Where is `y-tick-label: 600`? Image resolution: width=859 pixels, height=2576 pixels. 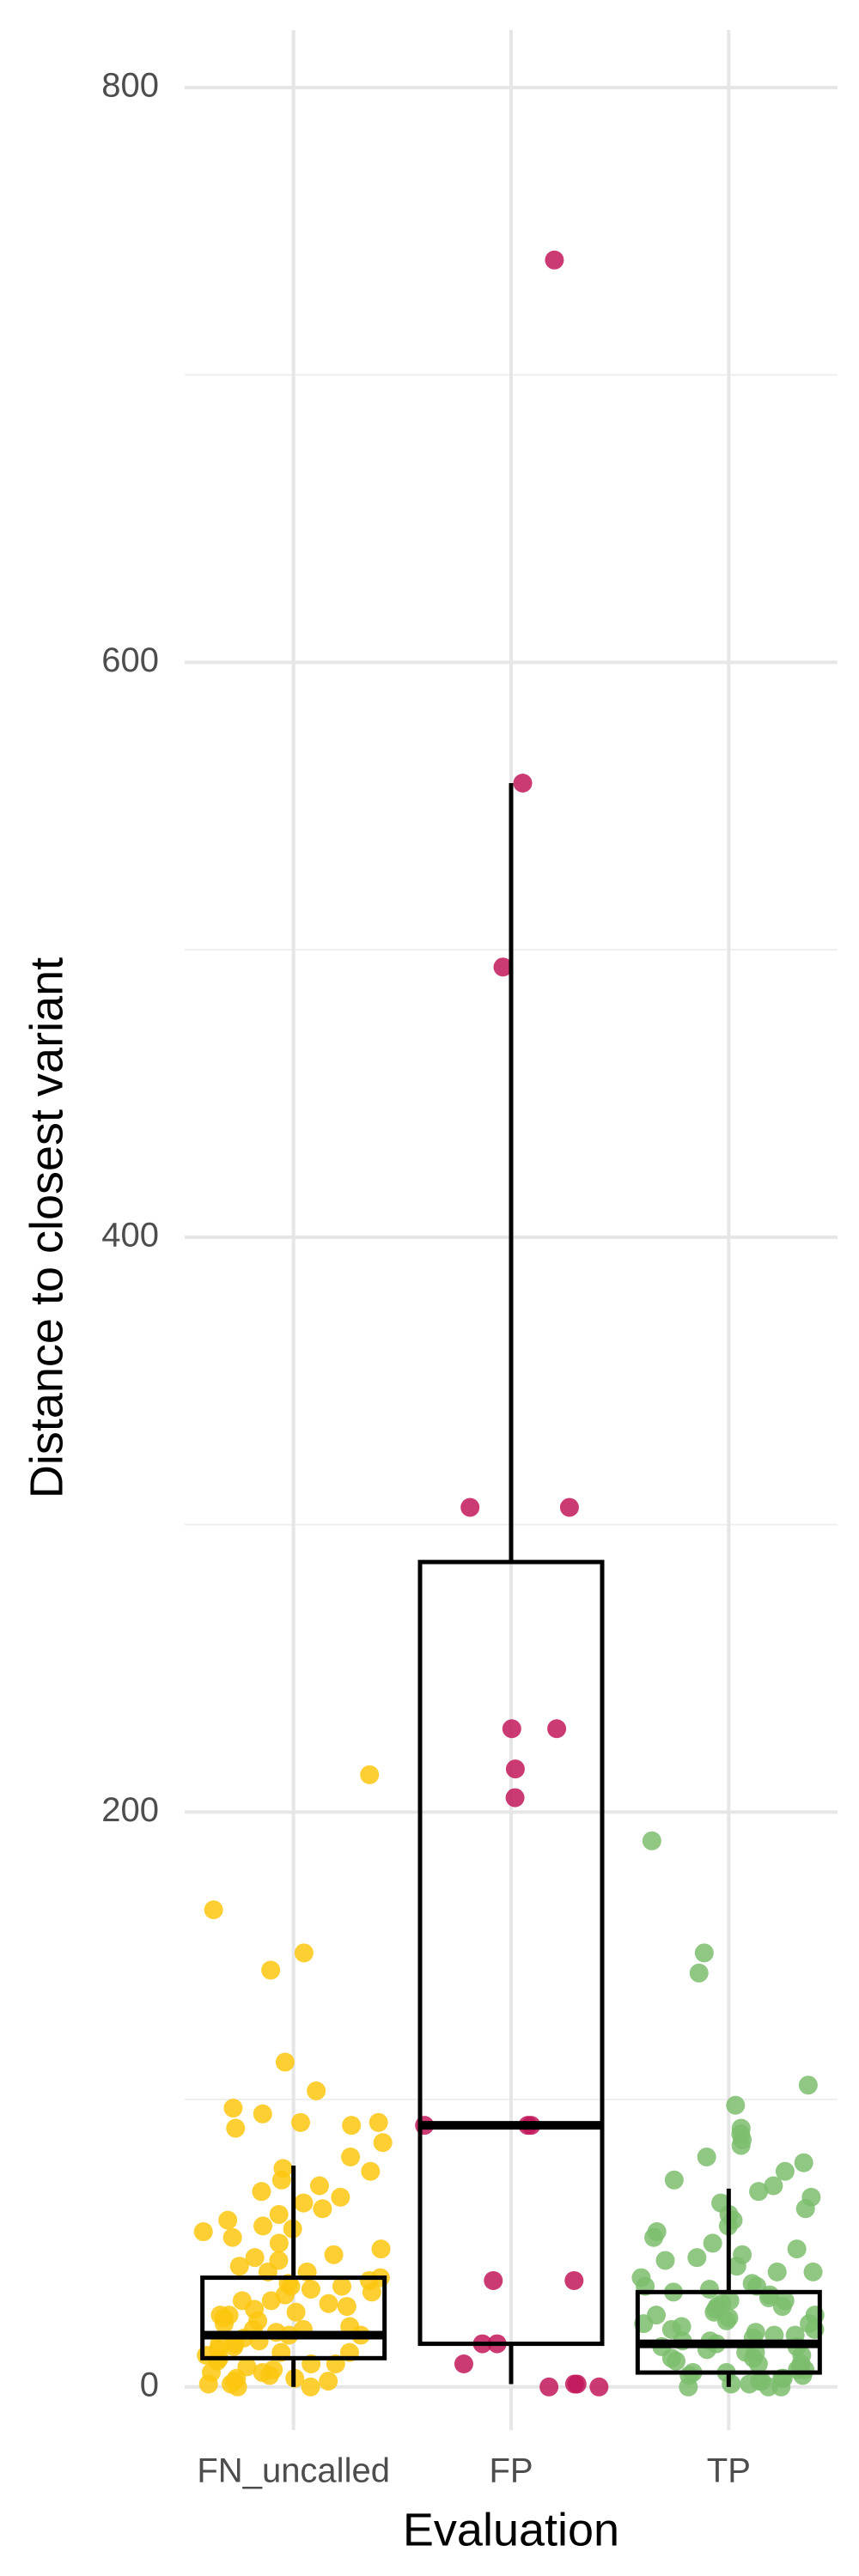
y-tick-label: 600 is located at coordinates (130, 660).